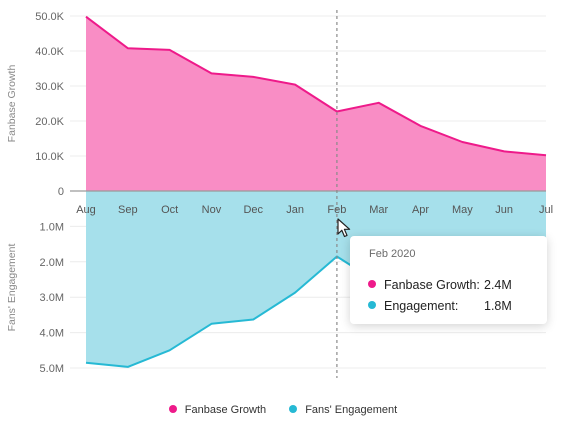 The width and height of the screenshot is (566, 427). Describe the element at coordinates (12, 104) in the screenshot. I see `y-axis-title-top: Fanbase Growth` at that location.